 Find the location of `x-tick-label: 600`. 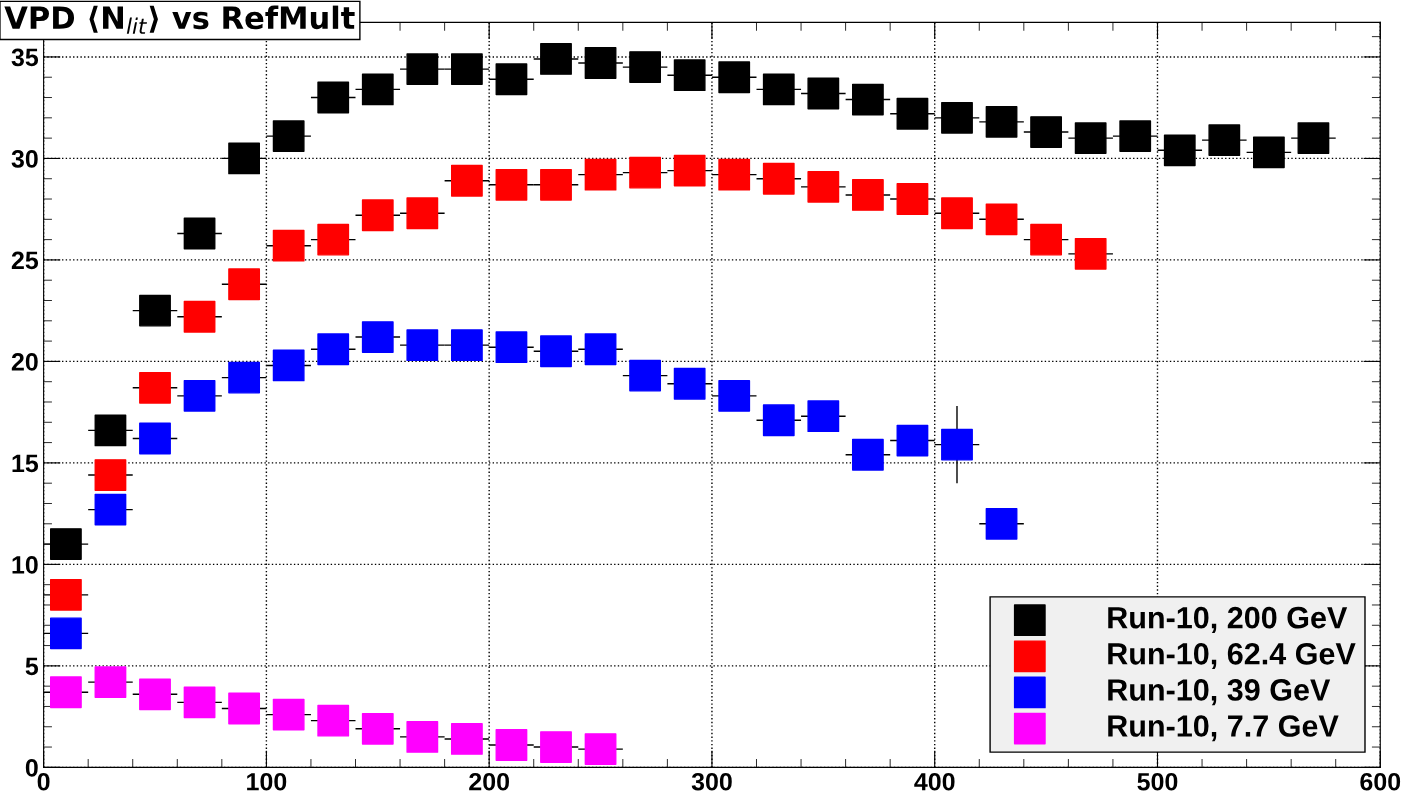

x-tick-label: 600 is located at coordinates (1380, 781).